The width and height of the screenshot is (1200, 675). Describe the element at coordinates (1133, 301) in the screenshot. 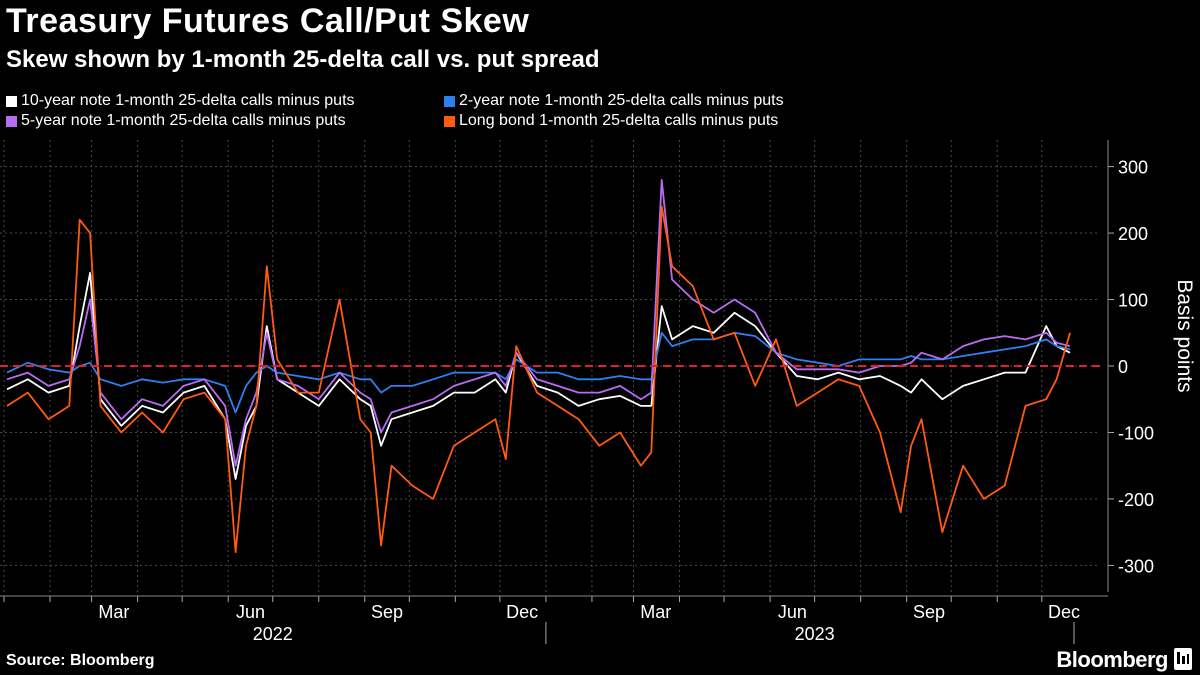

I see `y-tick-label: 100` at that location.